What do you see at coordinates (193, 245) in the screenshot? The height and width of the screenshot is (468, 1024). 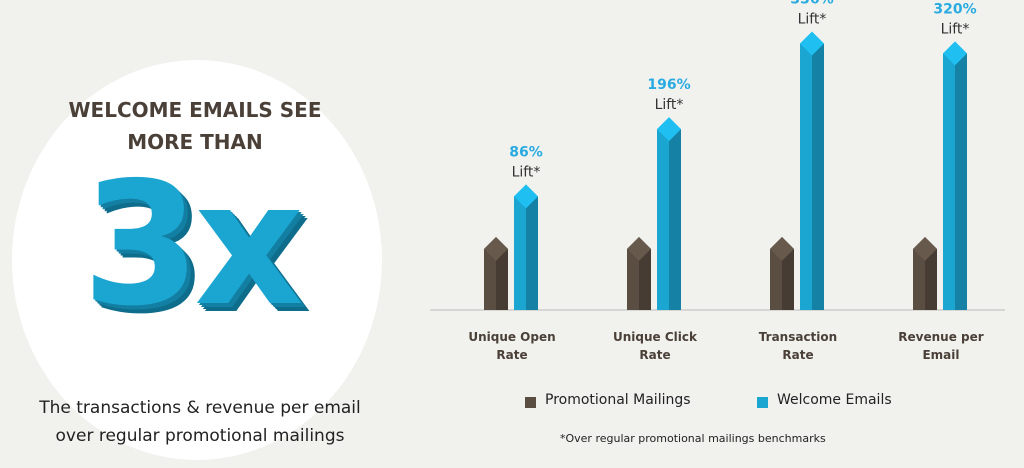 I see `big-number: 3x` at bounding box center [193, 245].